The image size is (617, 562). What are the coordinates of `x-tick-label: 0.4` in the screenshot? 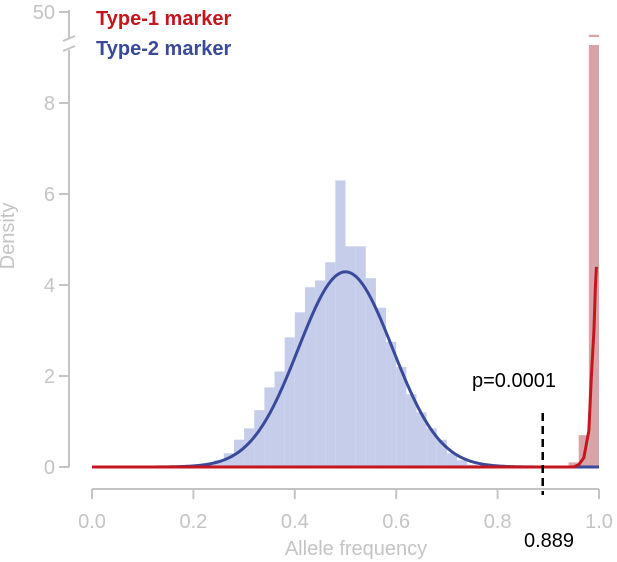 It's located at (295, 522).